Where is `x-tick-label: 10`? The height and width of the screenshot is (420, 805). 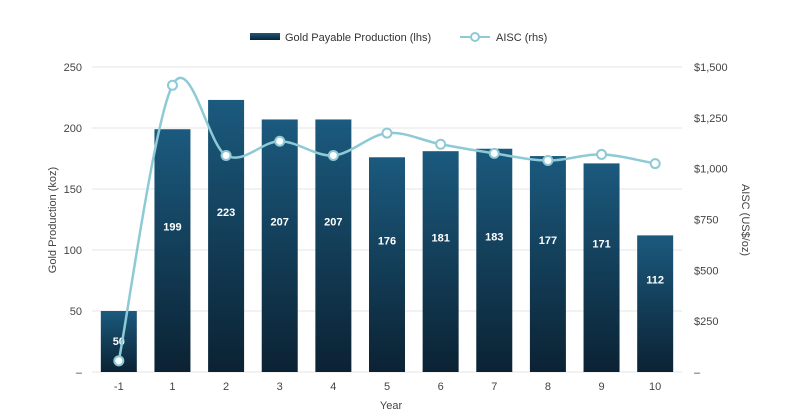 x-tick-label: 10 is located at coordinates (655, 387).